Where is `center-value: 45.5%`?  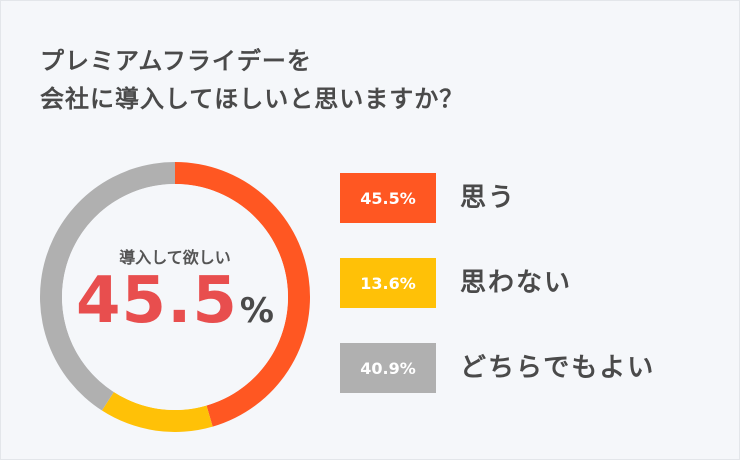
center-value: 45.5% is located at coordinates (175, 301).